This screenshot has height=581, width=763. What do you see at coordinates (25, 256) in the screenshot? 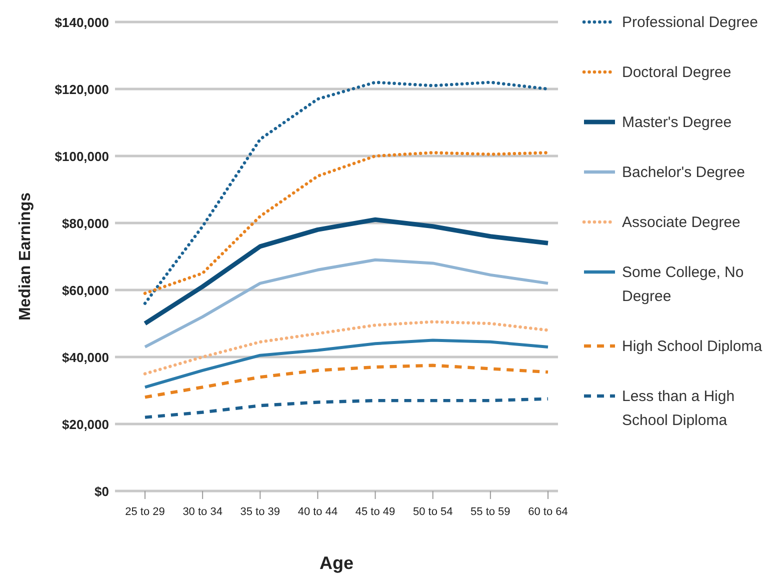
I see `y-axis-title: Median Earnings` at bounding box center [25, 256].